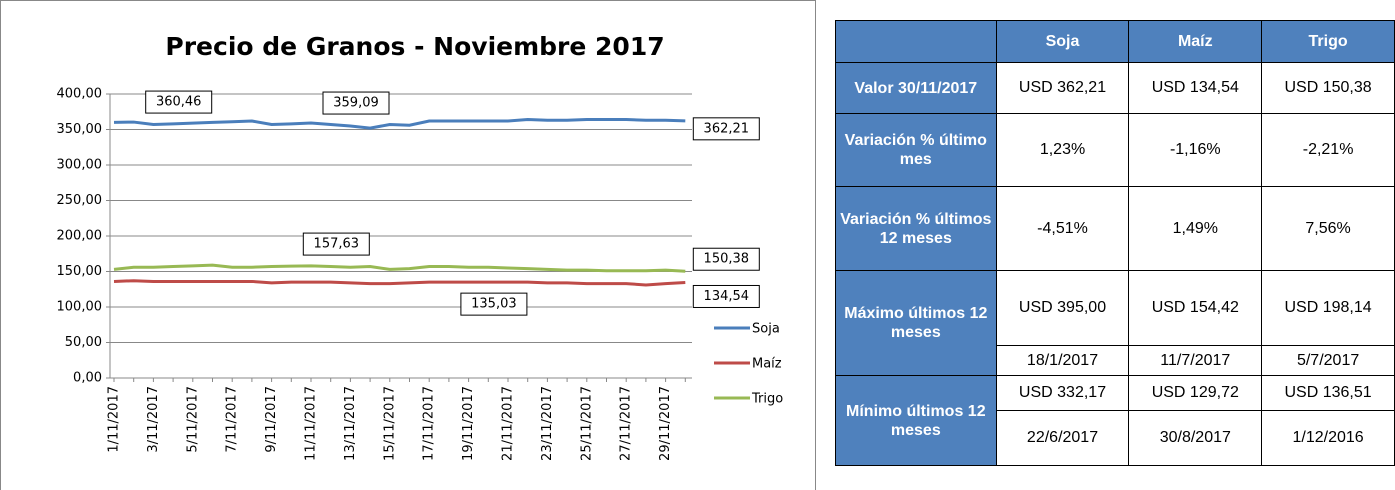 Image resolution: width=1395 pixels, height=490 pixels. What do you see at coordinates (586, 423) in the screenshot?
I see `x-tick-label: 25/11/2017` at bounding box center [586, 423].